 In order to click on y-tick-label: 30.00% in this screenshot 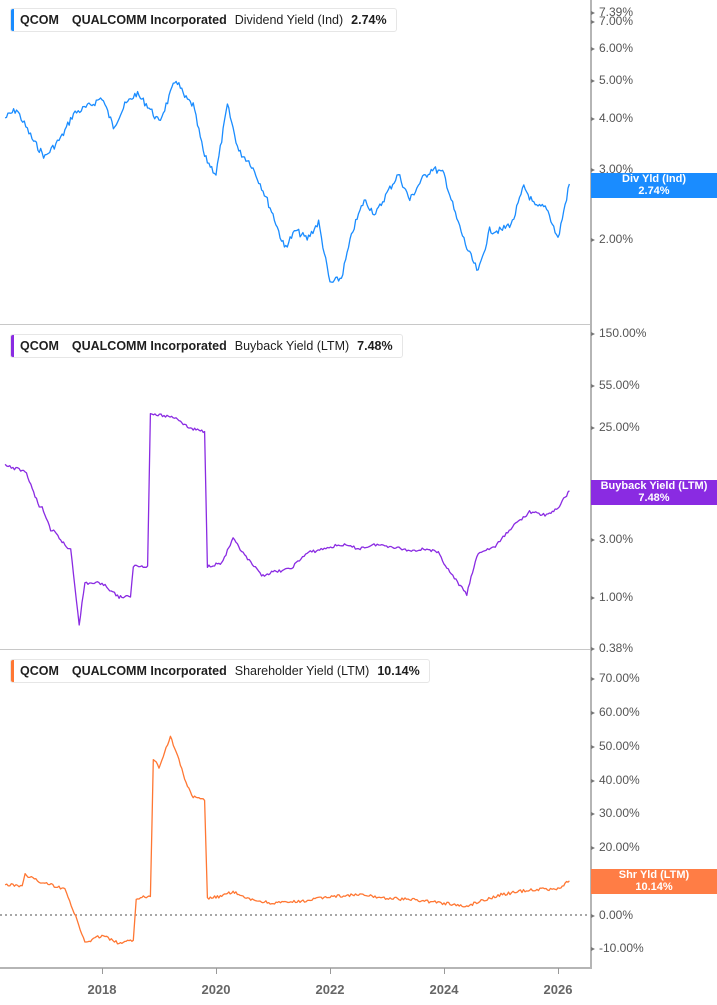, I will do `click(615, 813)`.